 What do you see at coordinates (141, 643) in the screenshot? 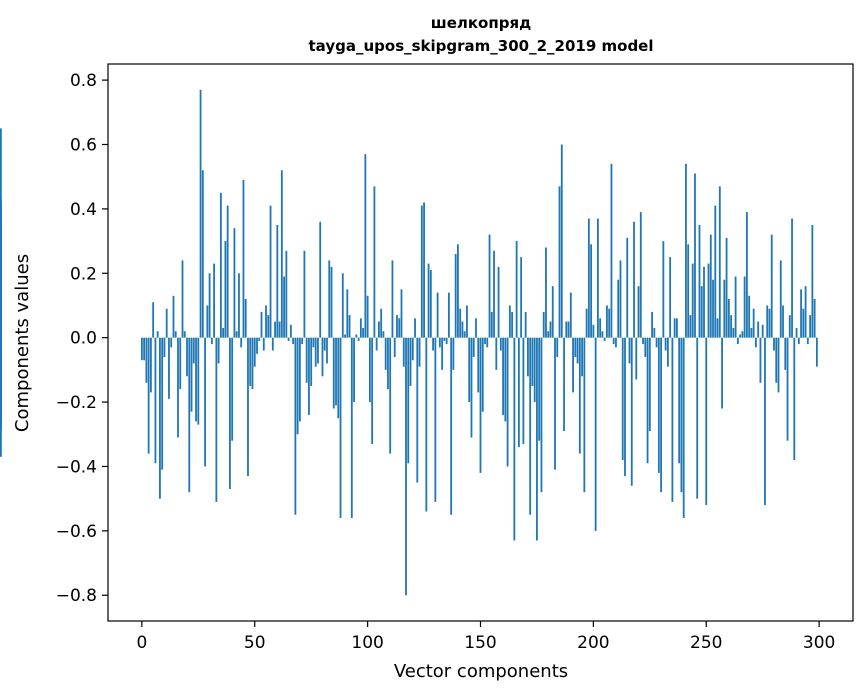
I see `x-tick-label: 0` at bounding box center [141, 643].